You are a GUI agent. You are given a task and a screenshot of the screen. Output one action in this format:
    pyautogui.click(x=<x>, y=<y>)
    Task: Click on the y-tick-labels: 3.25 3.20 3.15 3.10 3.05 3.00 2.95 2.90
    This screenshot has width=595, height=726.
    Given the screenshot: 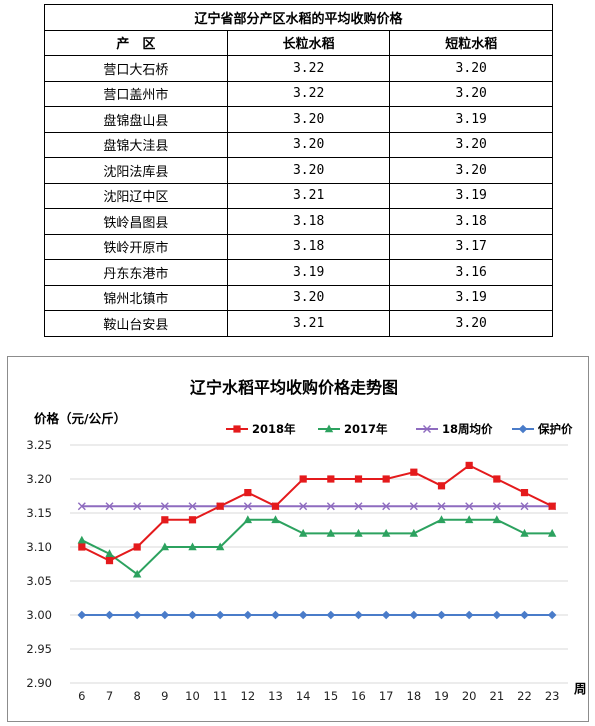 What is the action you would take?
    pyautogui.click(x=39, y=564)
    